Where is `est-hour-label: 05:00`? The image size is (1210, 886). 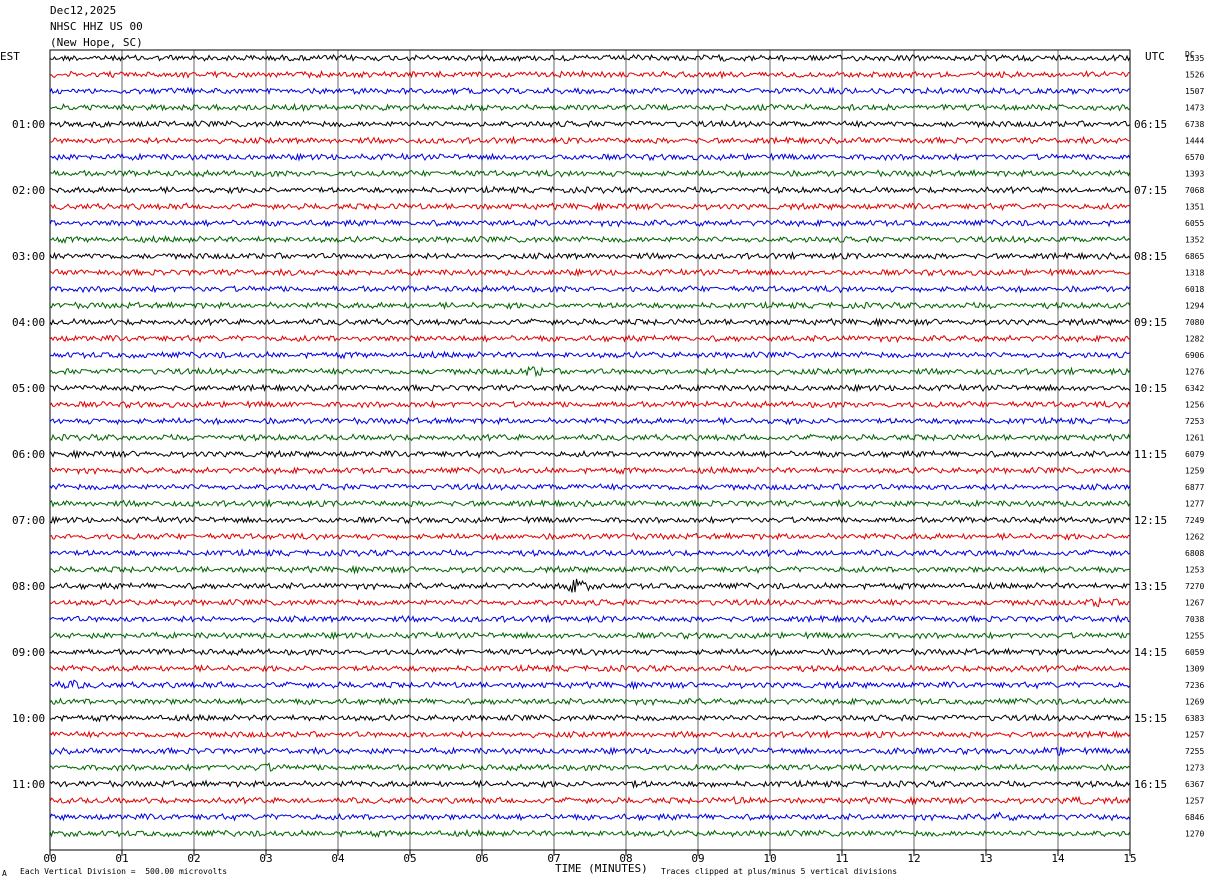
est-hour-label: 05:00 is located at coordinates (28, 388).